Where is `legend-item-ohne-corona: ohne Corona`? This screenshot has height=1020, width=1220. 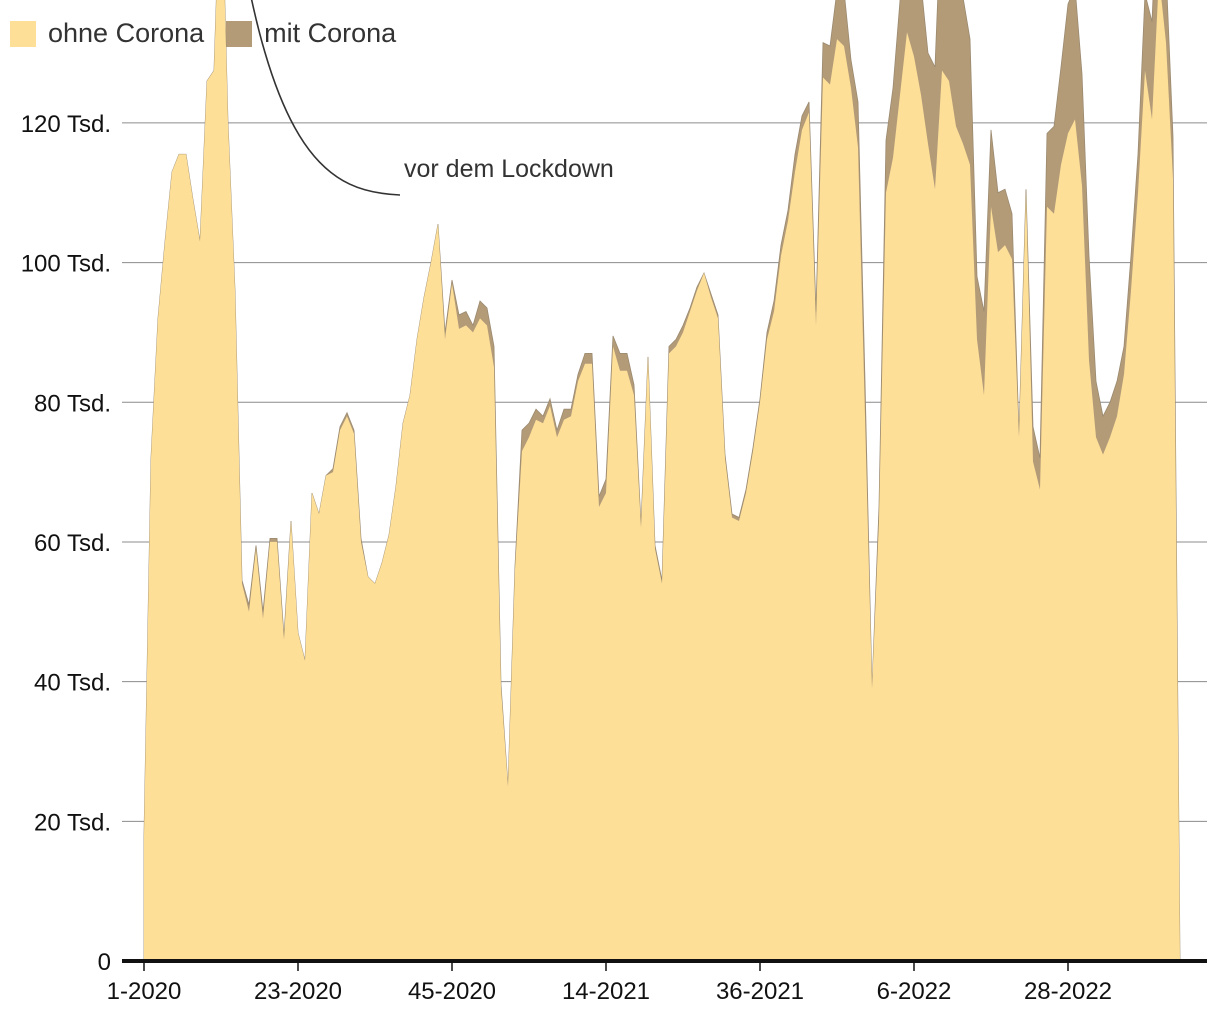 legend-item-ohne-corona: ohne Corona is located at coordinates (107, 33).